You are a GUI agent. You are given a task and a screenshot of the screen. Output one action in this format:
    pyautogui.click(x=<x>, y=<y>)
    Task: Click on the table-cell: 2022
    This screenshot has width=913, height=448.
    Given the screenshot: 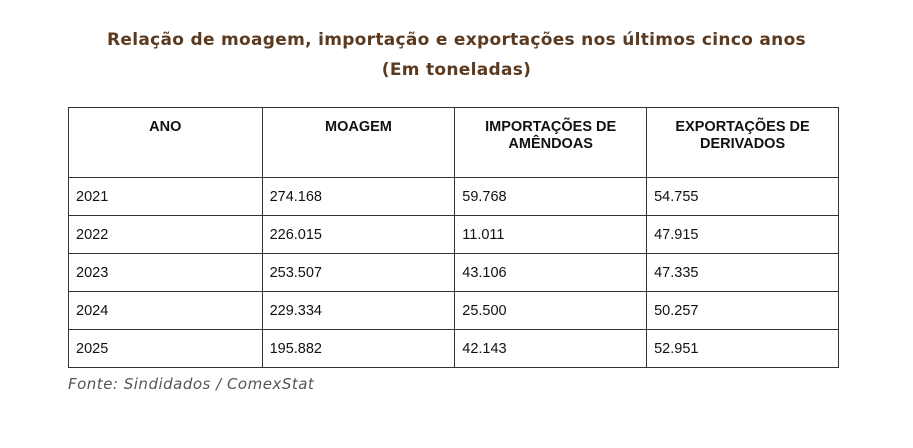 What is the action you would take?
    pyautogui.click(x=165, y=234)
    